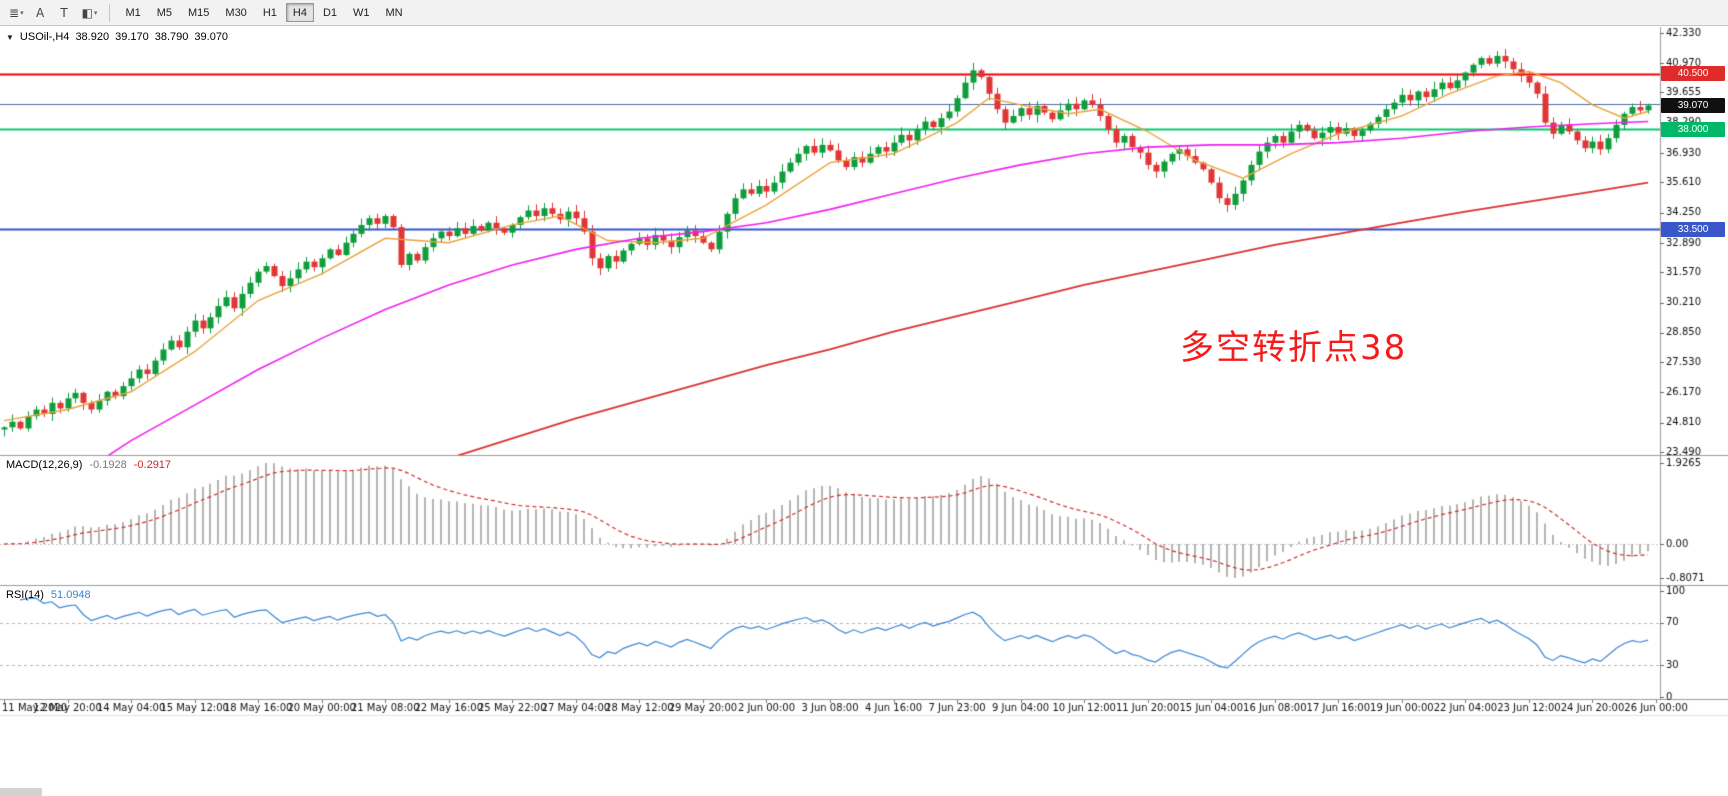 Image resolution: width=1728 pixels, height=796 pixels. What do you see at coordinates (48, 595) in the screenshot?
I see `rsi-indicator-label: RSI(14) 51.0948` at bounding box center [48, 595].